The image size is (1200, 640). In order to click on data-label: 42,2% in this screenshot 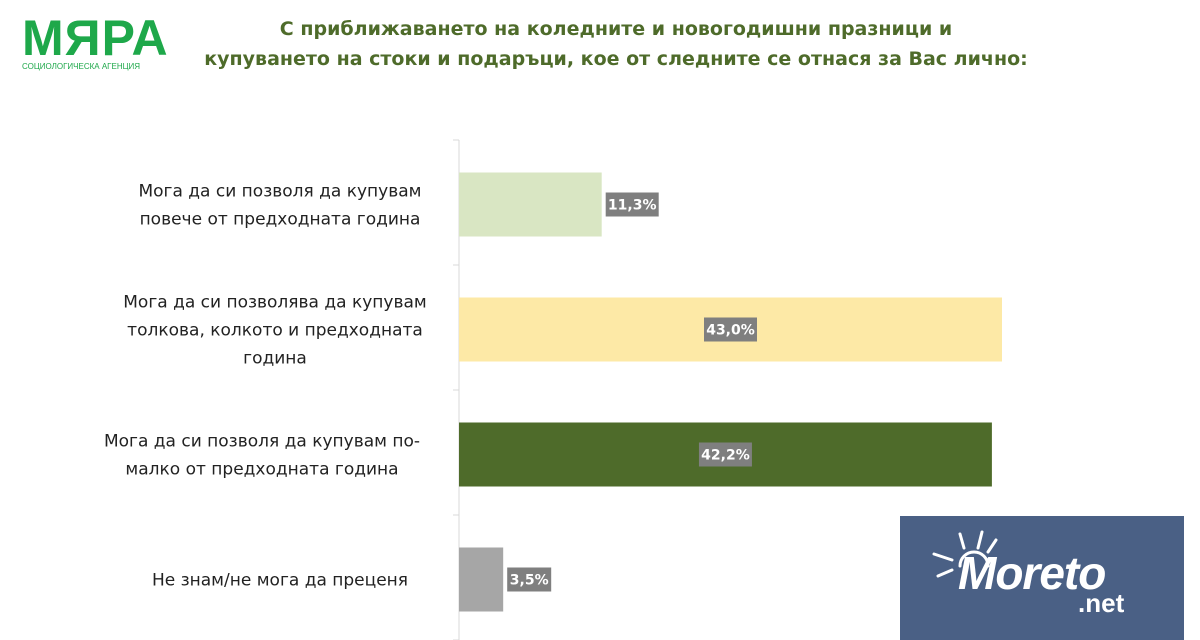, I will do `click(725, 456)`.